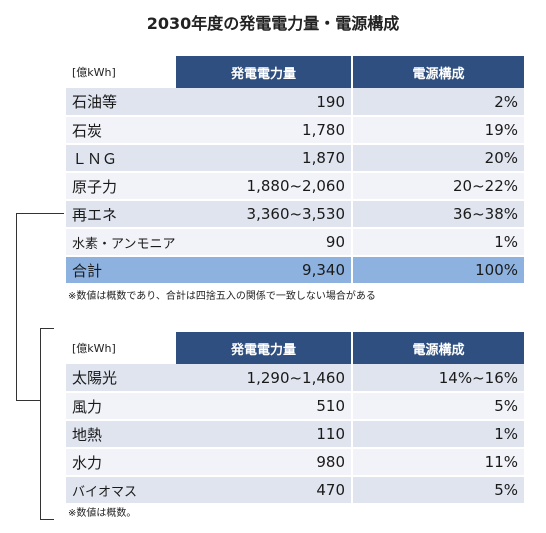  What do you see at coordinates (438, 214) in the screenshot?
I see `row-share: 36~38%` at bounding box center [438, 214].